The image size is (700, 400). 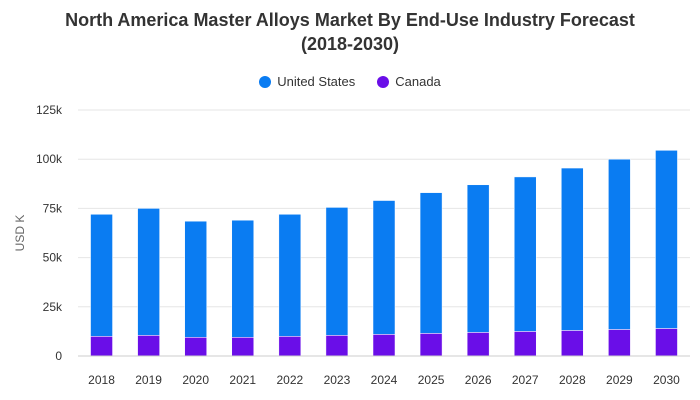 What do you see at coordinates (148, 272) in the screenshot?
I see `bar-united-states-2019` at bounding box center [148, 272].